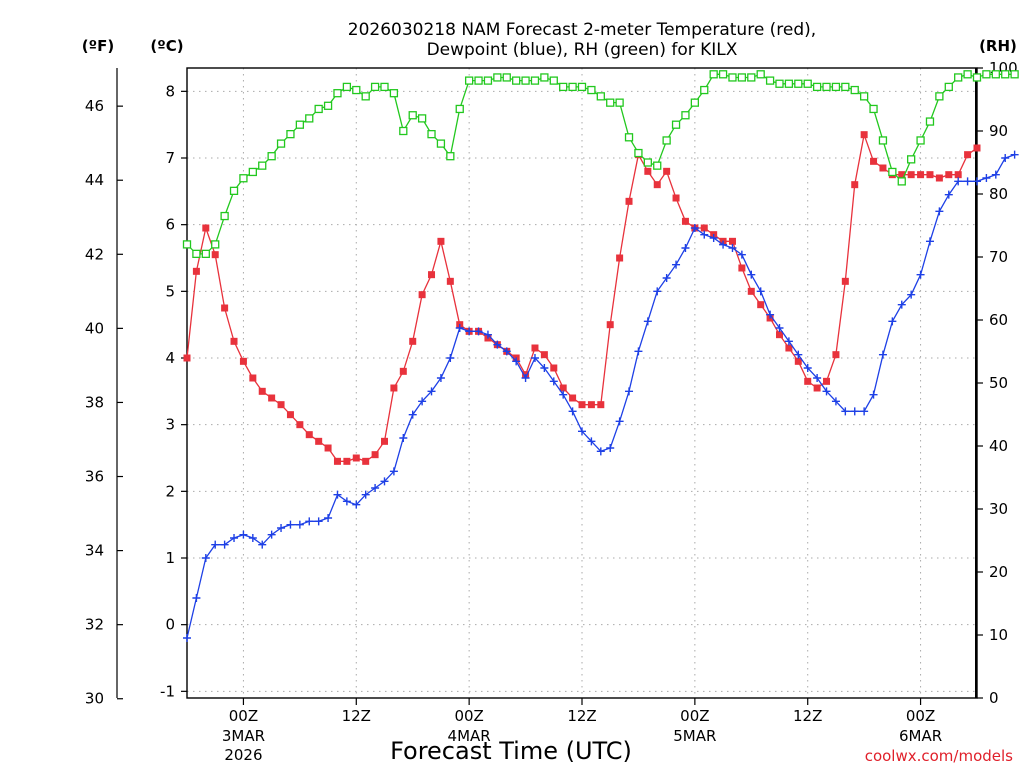 The image size is (1024, 768). I want to click on rh-tick-label: 10, so click(998, 635).